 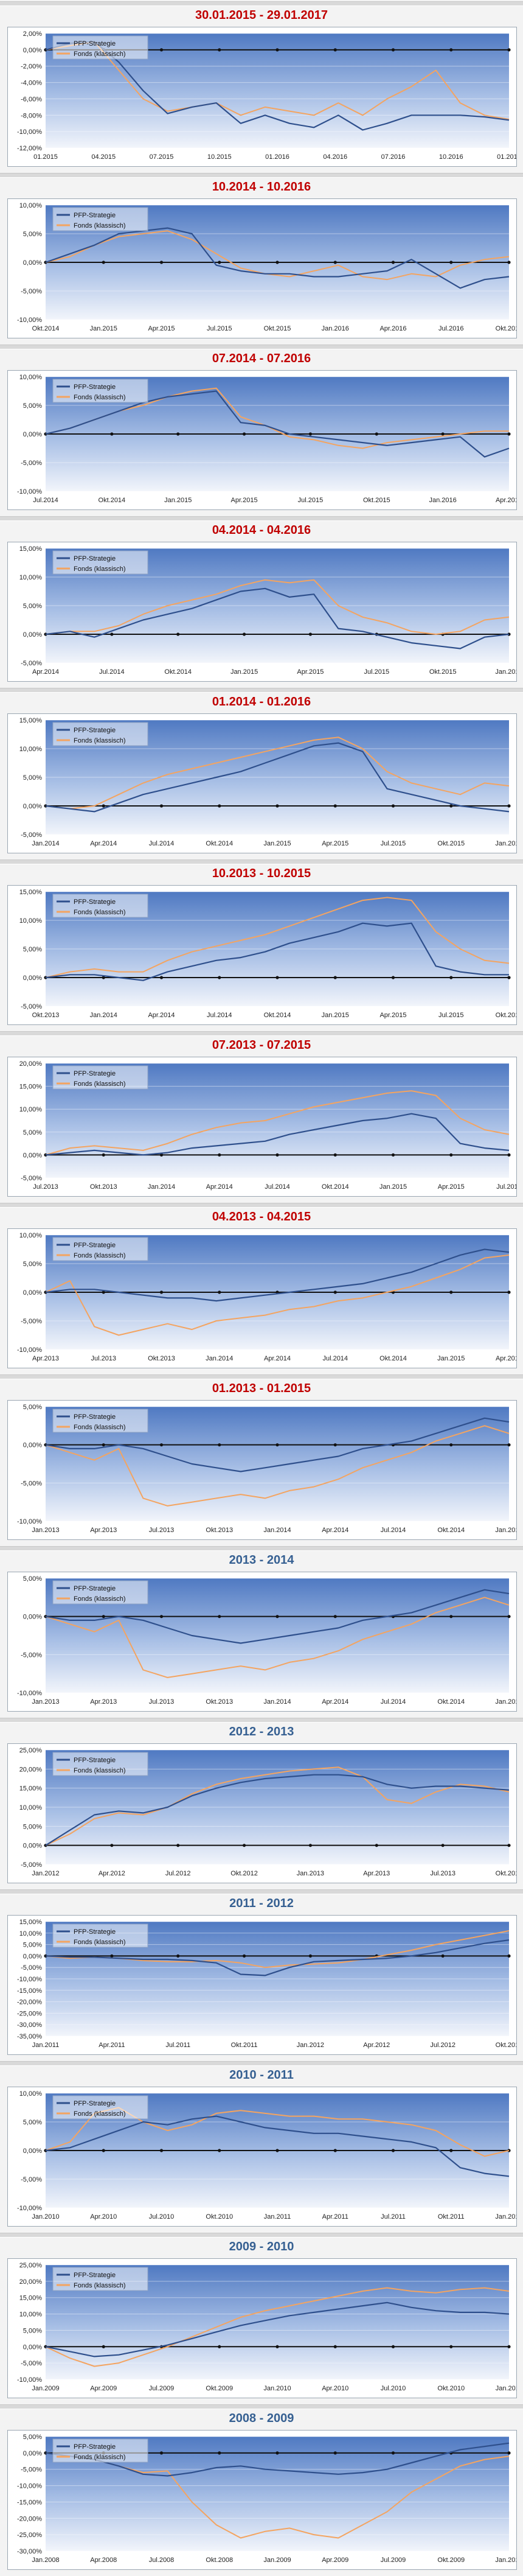 I want to click on x-tick-label: Jan.2009, so click(x=277, y=2560).